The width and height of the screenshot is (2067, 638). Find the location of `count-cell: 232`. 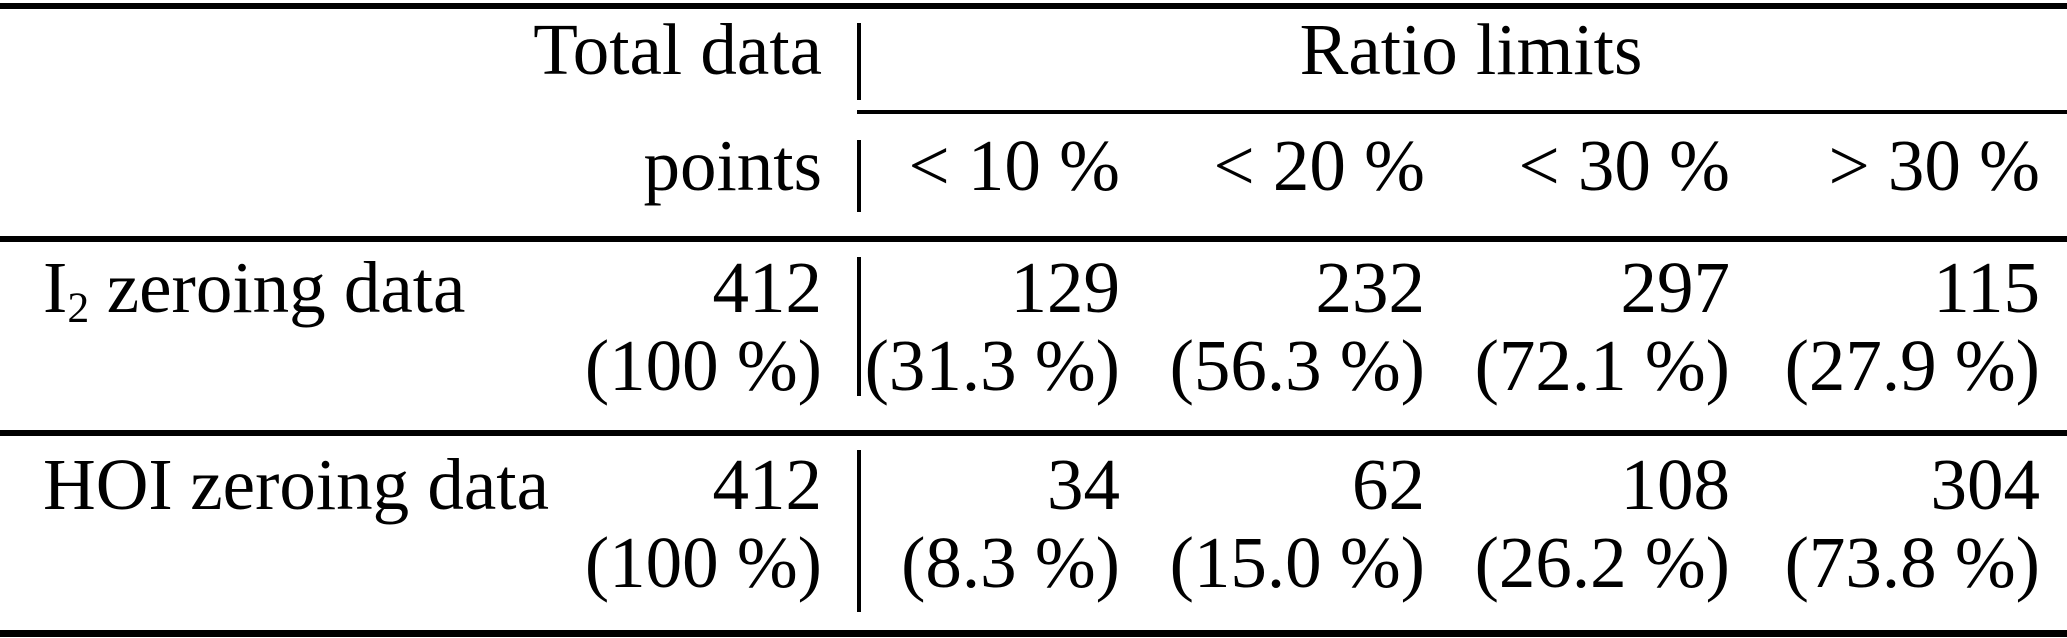

count-cell: 232 is located at coordinates (1370, 287).